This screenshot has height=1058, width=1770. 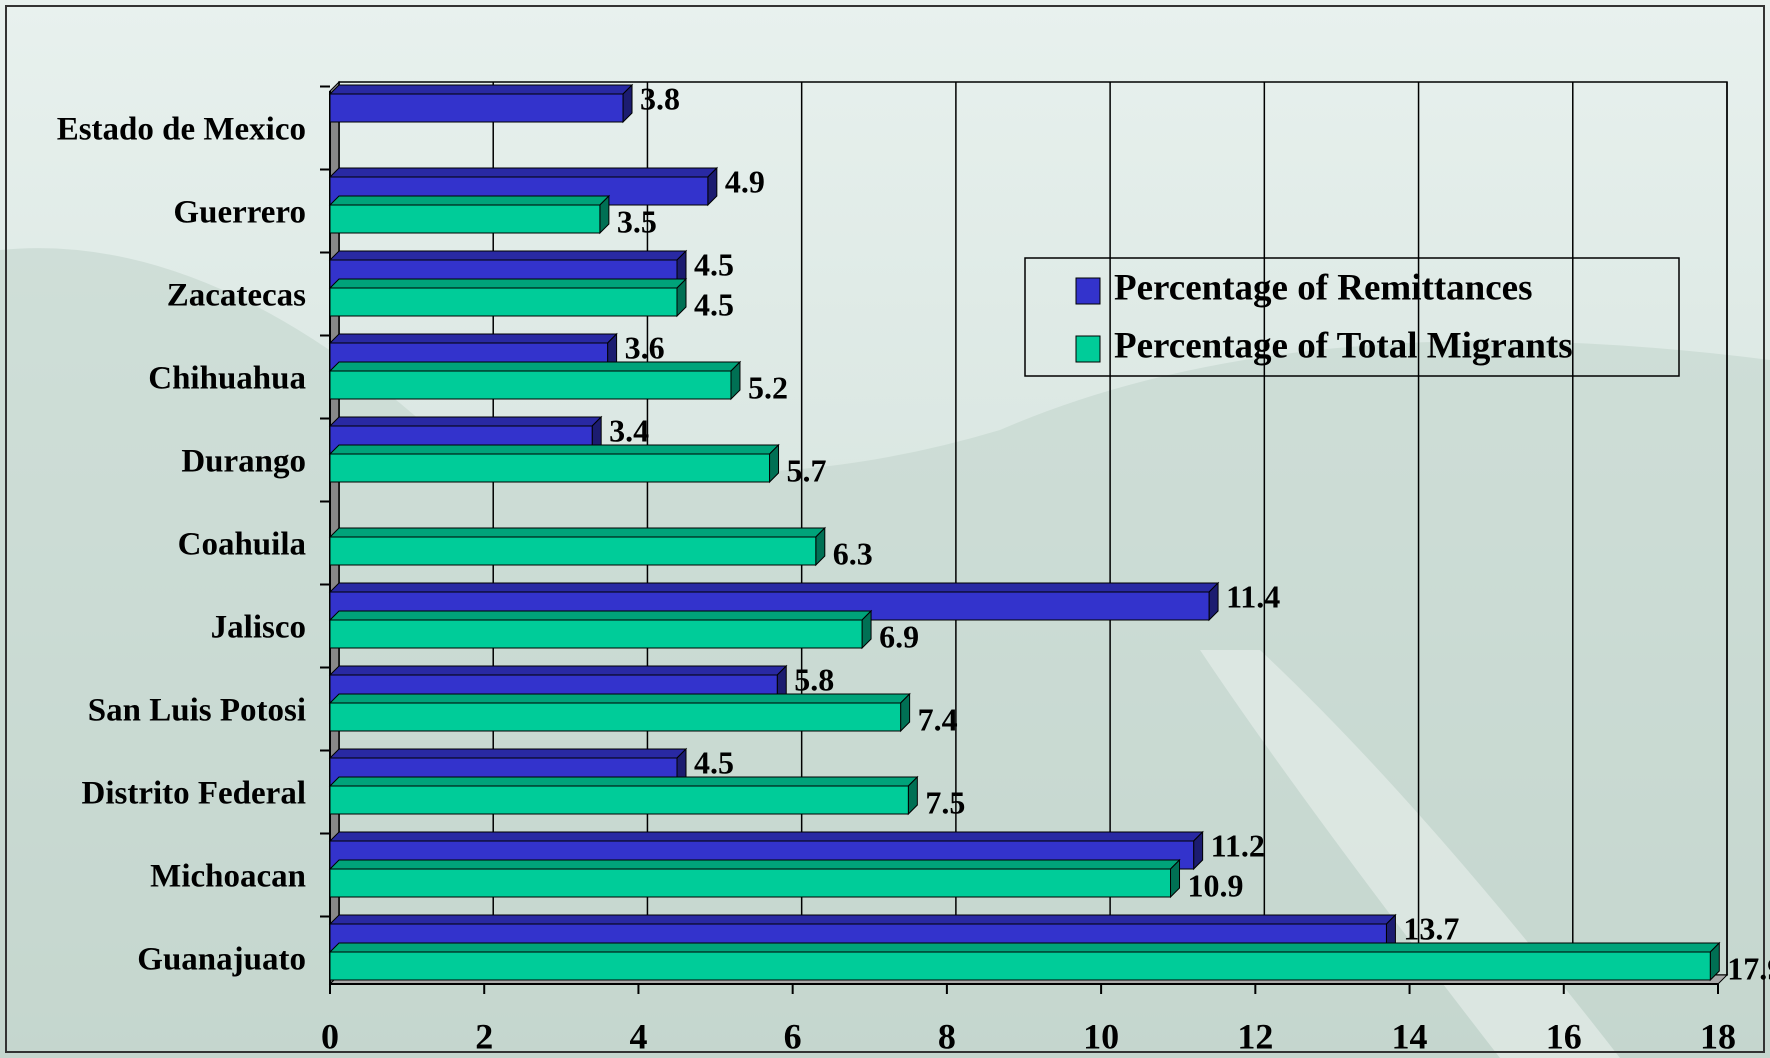 I want to click on y-tick-label: Chihuahua, so click(x=227, y=379).